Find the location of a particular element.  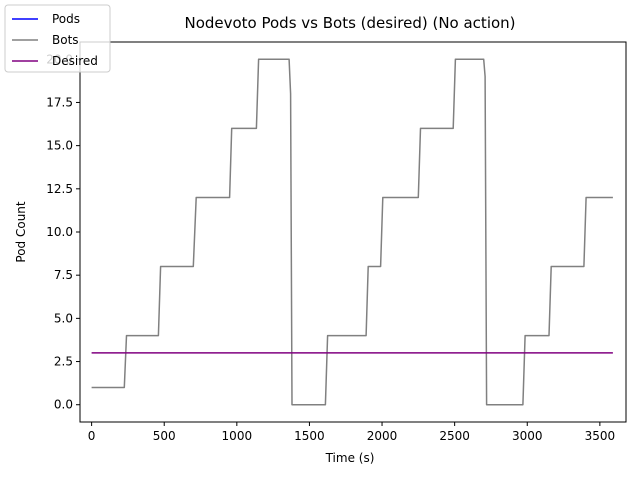

y-tick-label: 5.0 is located at coordinates (63, 318).